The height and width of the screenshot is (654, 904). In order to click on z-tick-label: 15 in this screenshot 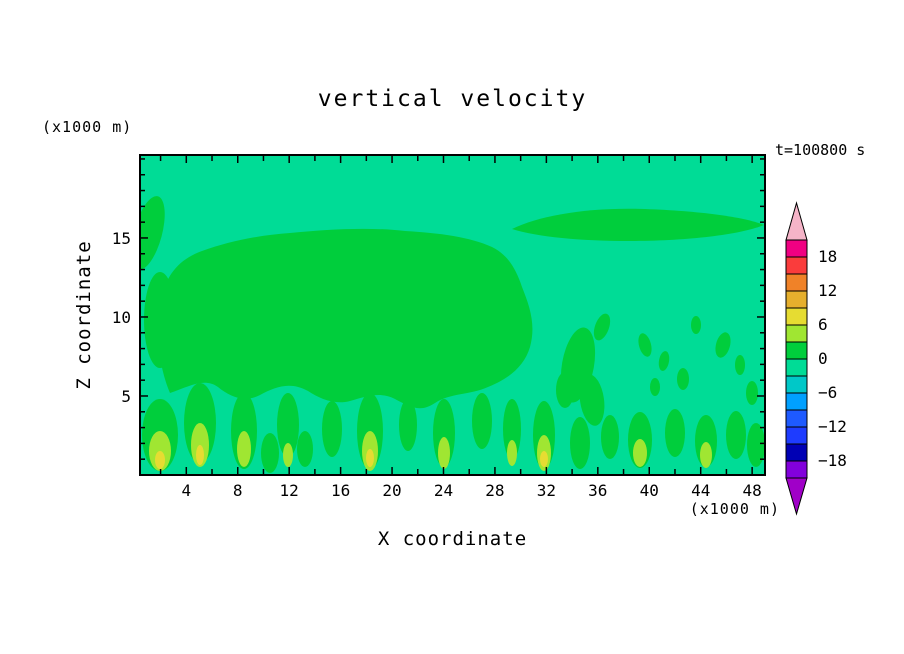, I will do `click(121, 238)`.